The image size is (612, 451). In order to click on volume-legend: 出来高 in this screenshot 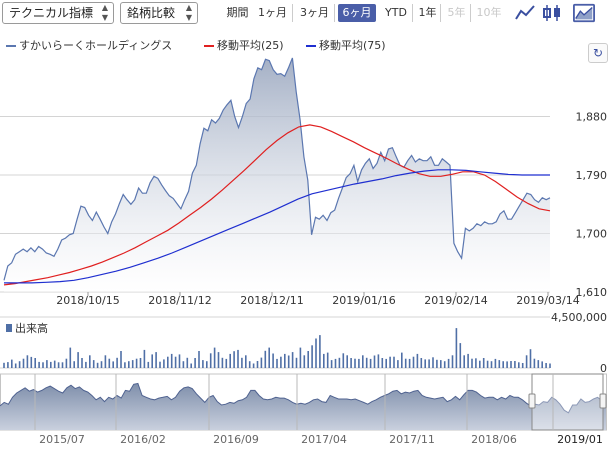, I will do `click(27, 328)`.